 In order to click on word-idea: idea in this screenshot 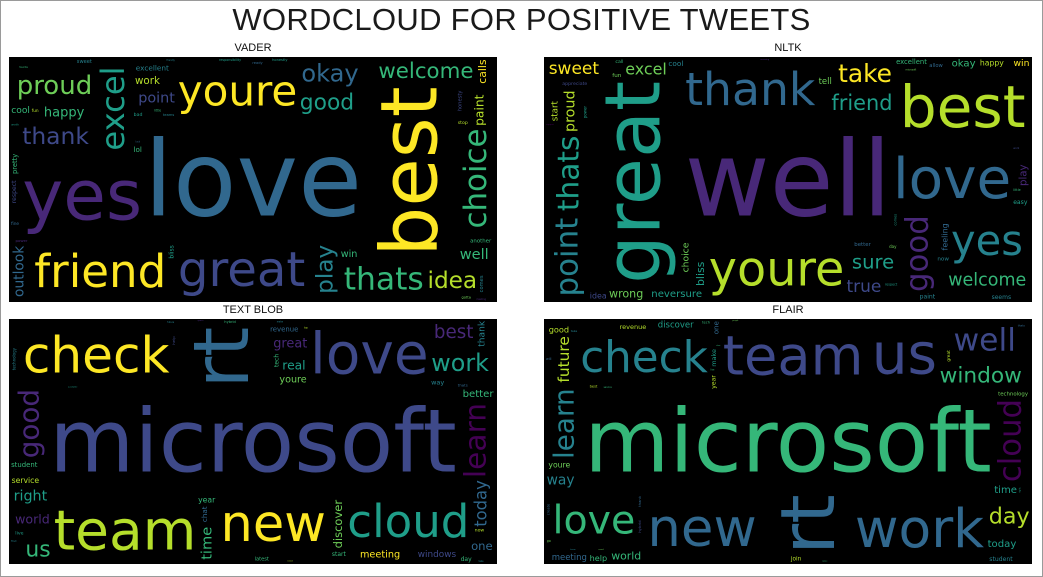, I will do `click(453, 280)`.